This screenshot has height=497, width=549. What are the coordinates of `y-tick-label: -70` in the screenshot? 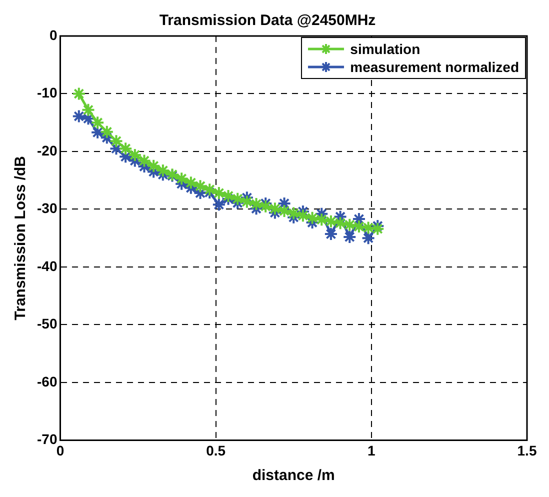 It's located at (47, 439).